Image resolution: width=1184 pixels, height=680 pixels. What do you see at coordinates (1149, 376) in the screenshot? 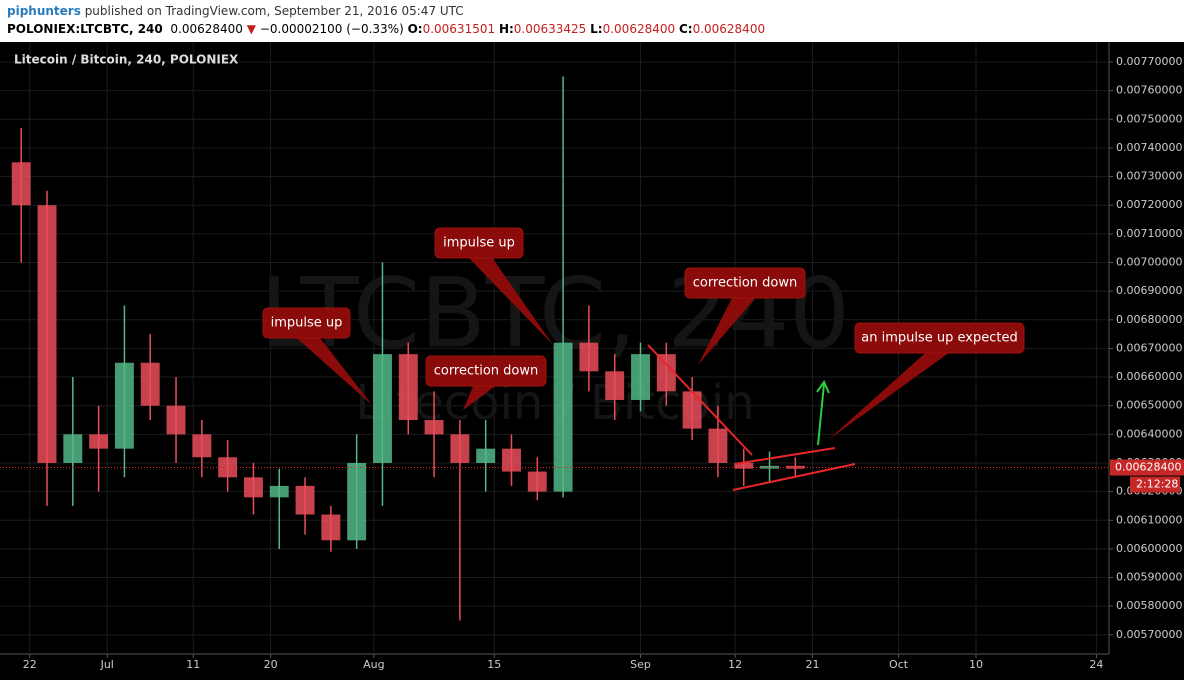
I see `y-tick-label: 0.00660000` at bounding box center [1149, 376].